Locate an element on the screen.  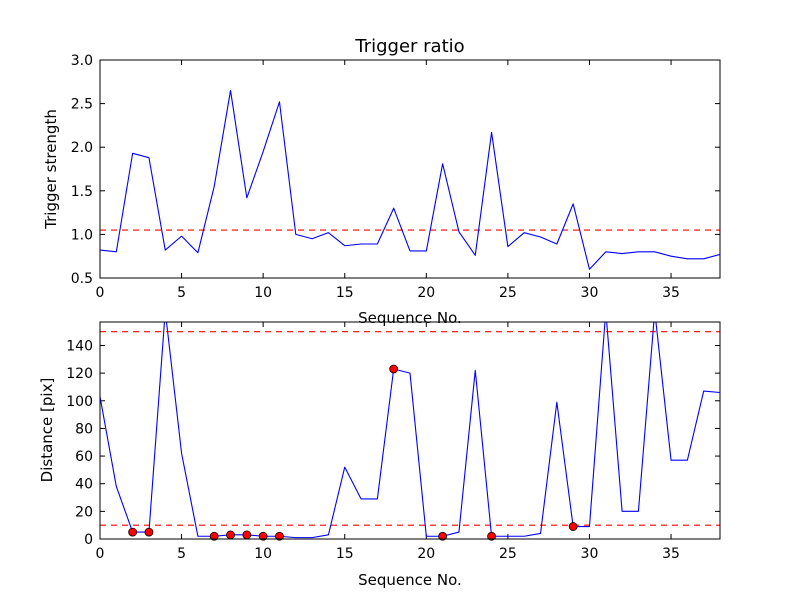
y-tick-label: 80 is located at coordinates (84, 429).